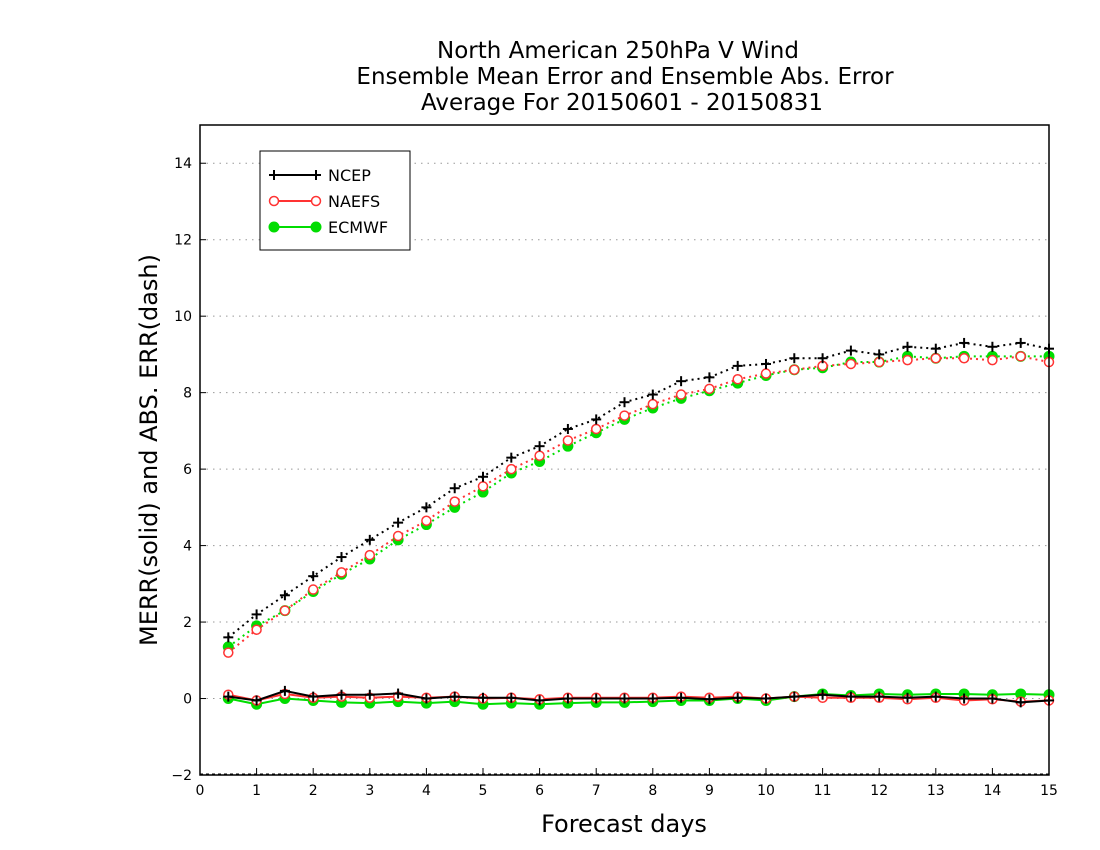 The height and width of the screenshot is (850, 1100). Describe the element at coordinates (823, 791) in the screenshot. I see `x-tick-label: 11` at that location.